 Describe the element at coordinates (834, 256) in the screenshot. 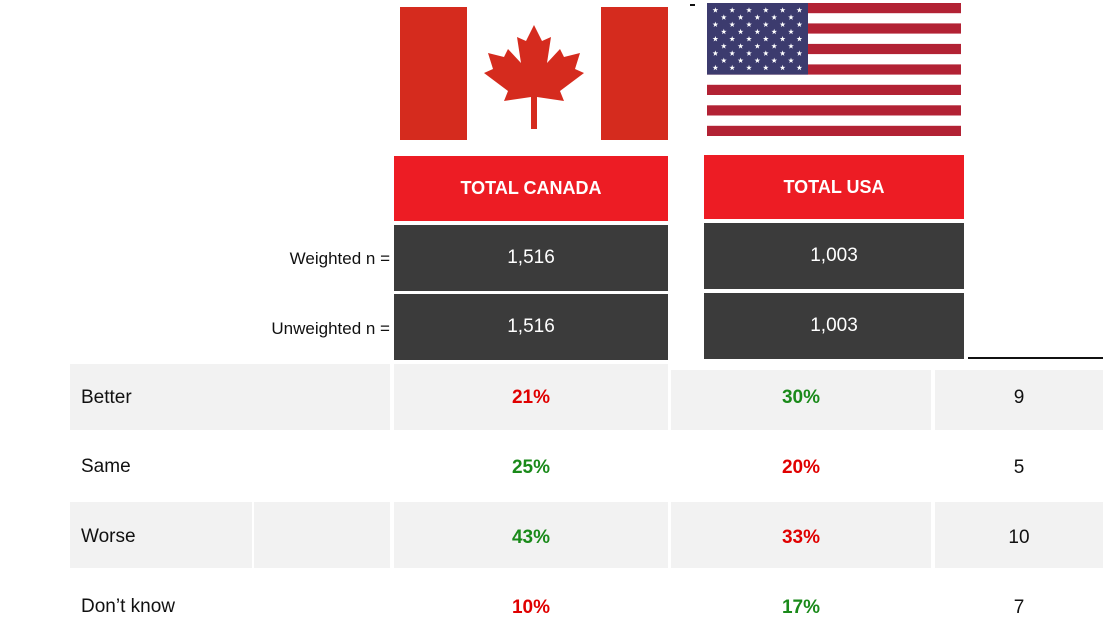

I see `usa-weighted-n: 1,003` at that location.